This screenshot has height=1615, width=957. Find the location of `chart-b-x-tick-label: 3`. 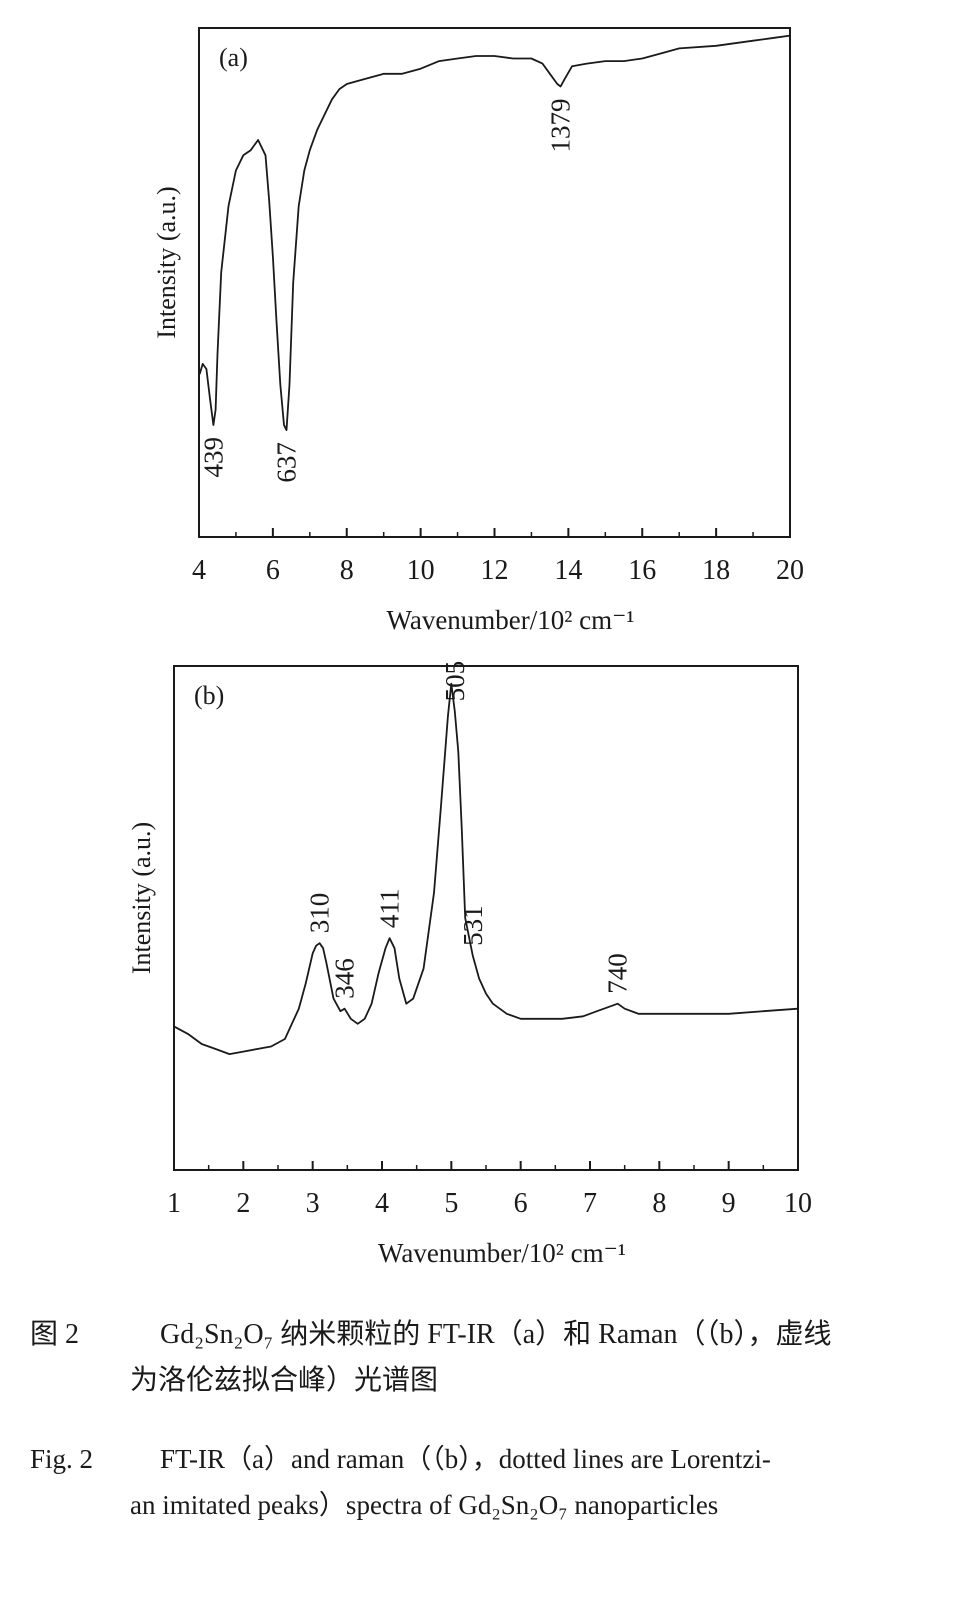

chart-b-x-tick-label: 3 is located at coordinates (313, 1203).